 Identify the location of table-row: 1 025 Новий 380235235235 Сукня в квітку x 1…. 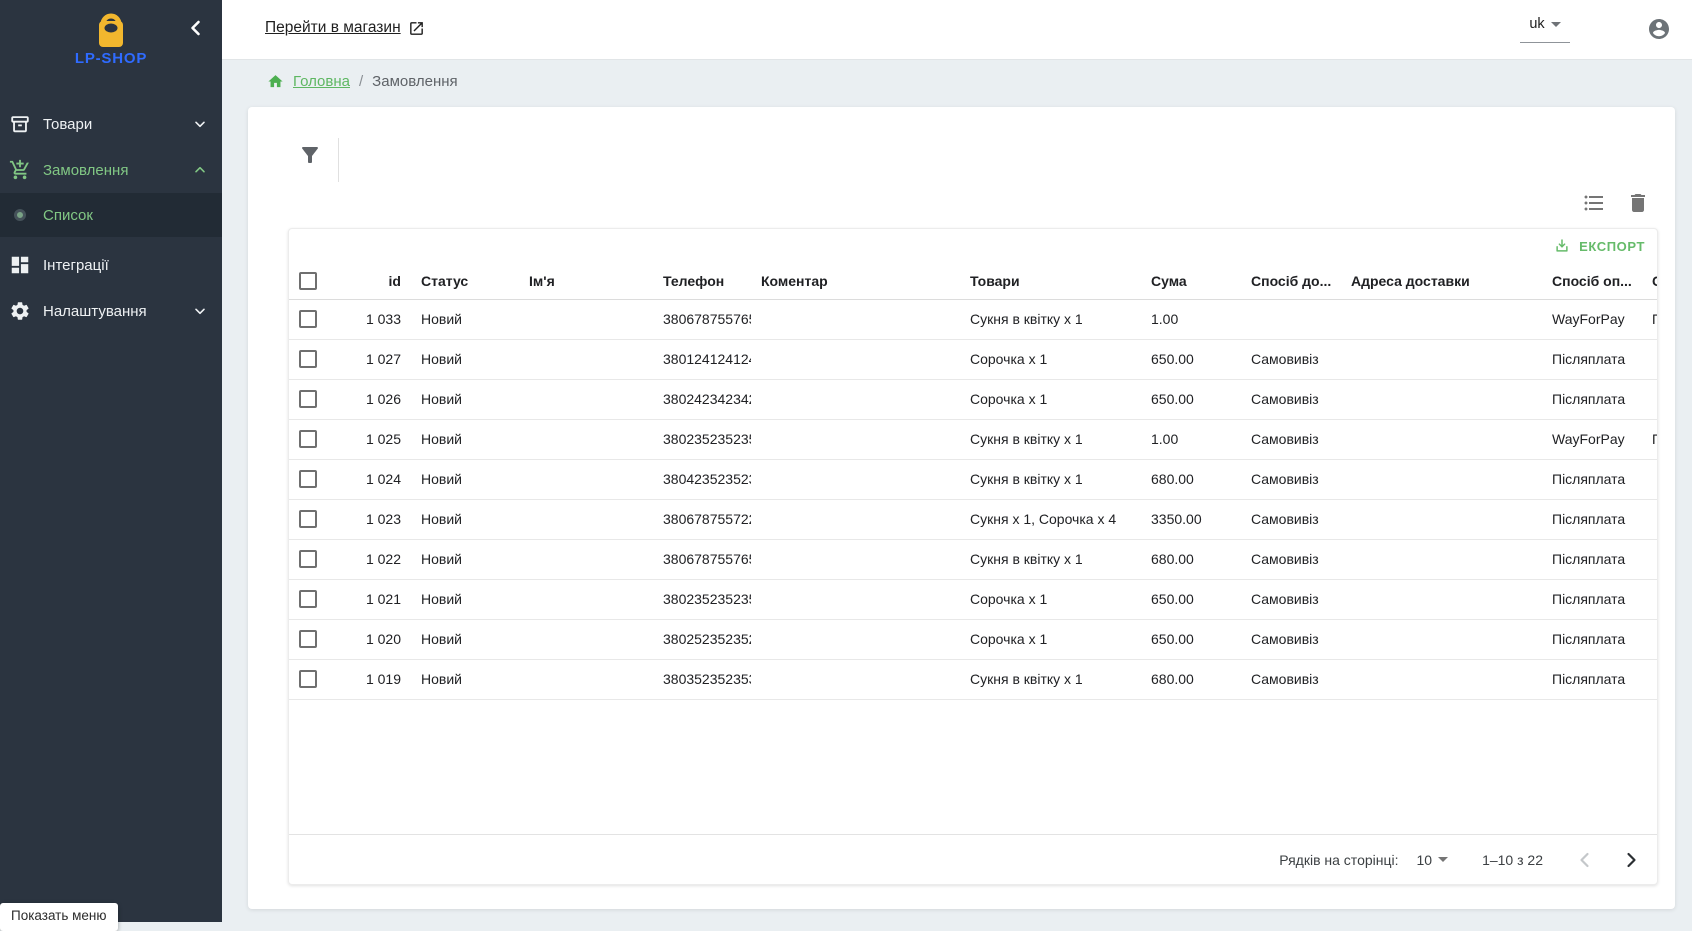
(973, 439).